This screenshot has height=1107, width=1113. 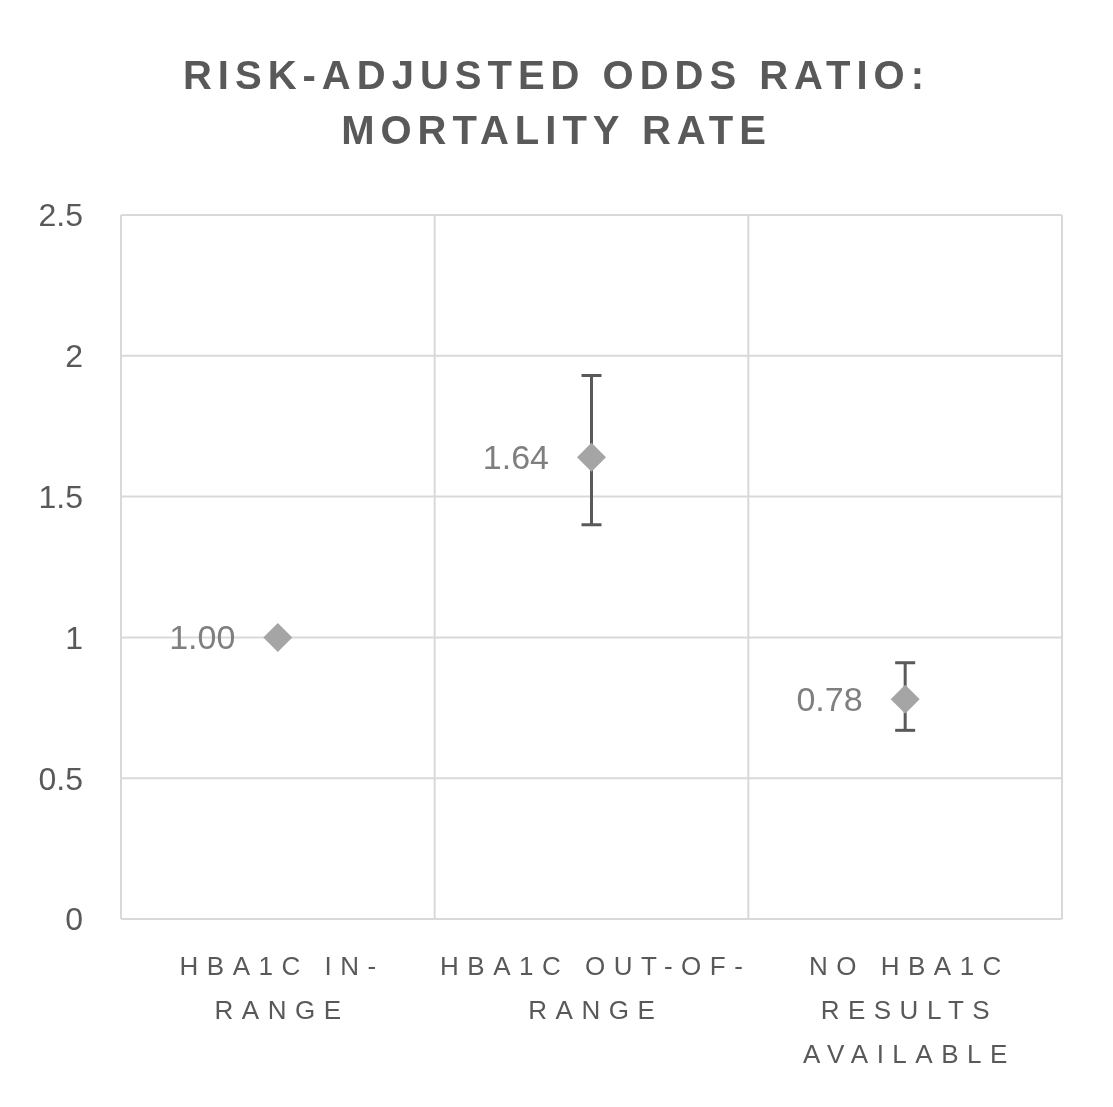 I want to click on x-tick-label: HBA1C IN-RANGE, so click(x=282, y=988).